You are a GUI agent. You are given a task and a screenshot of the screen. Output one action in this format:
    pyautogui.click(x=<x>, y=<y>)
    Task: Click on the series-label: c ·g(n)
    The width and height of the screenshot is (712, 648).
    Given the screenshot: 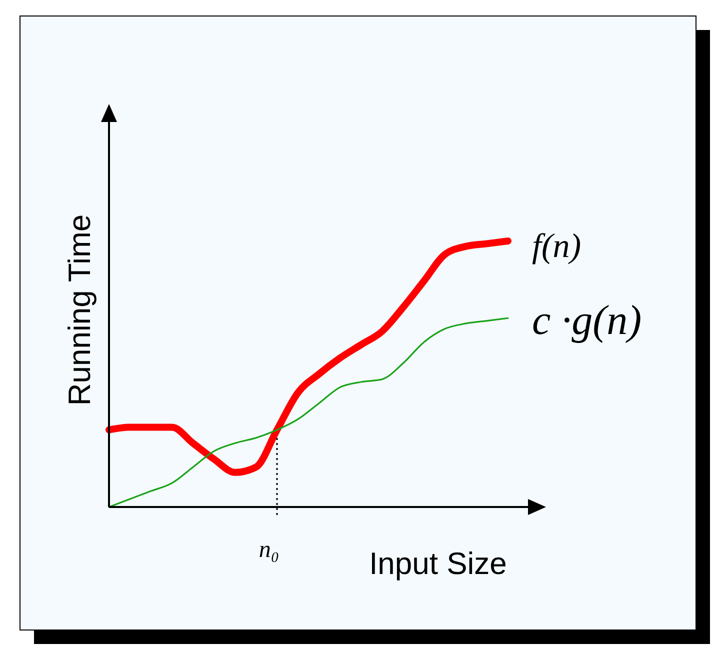 What is the action you would take?
    pyautogui.click(x=587, y=321)
    